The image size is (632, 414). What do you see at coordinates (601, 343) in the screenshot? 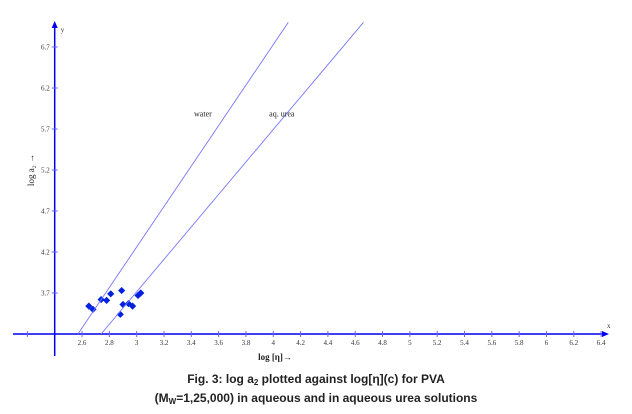
I see `x-tick-label: 6.4` at bounding box center [601, 343].